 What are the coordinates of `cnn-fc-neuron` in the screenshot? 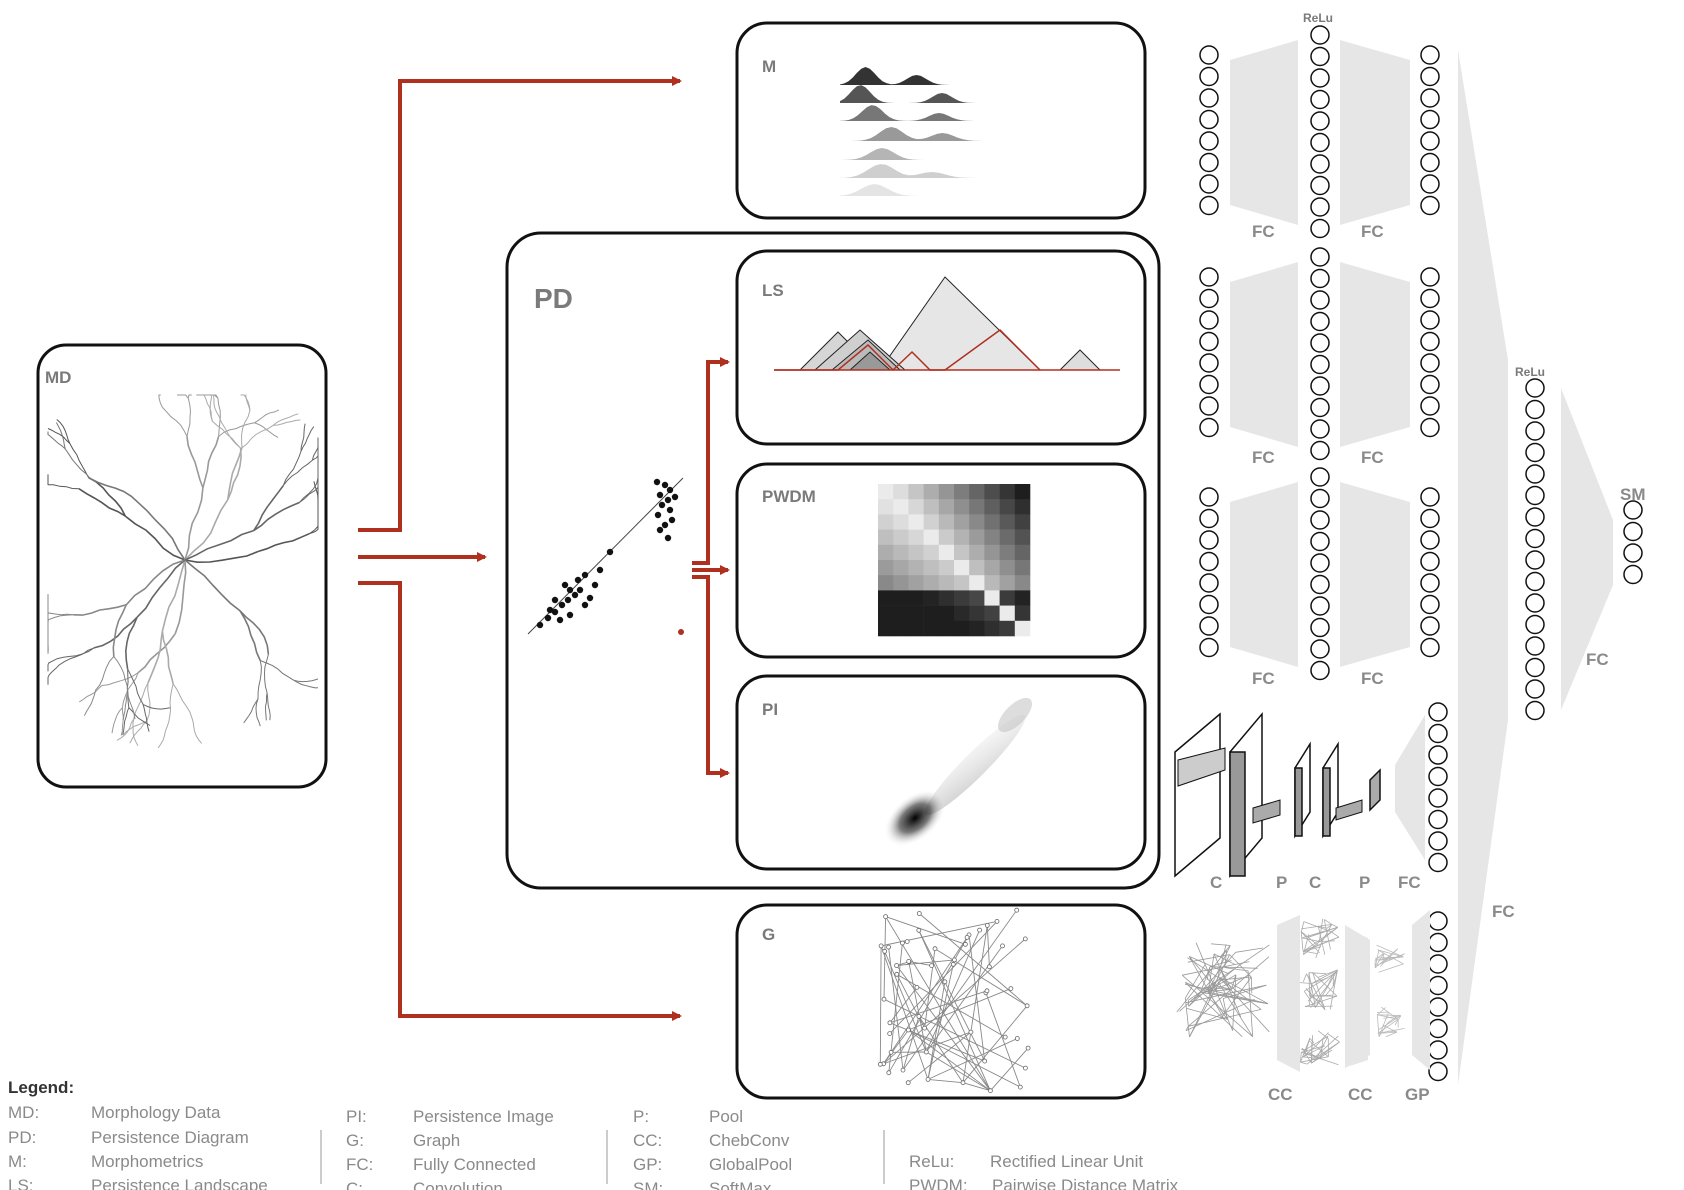 It's located at (1438, 776).